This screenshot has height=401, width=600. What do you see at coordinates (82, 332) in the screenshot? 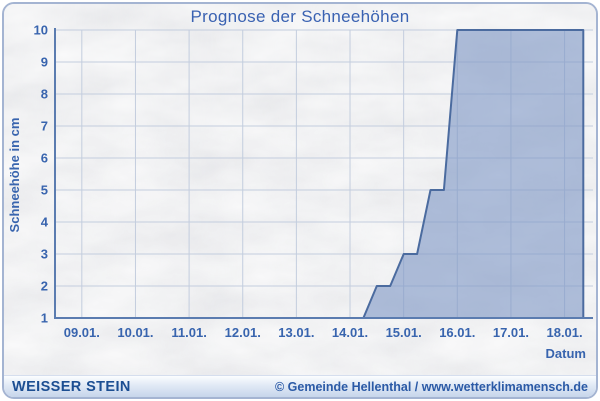
I see `x-tick-label: 09.01.` at bounding box center [82, 332].